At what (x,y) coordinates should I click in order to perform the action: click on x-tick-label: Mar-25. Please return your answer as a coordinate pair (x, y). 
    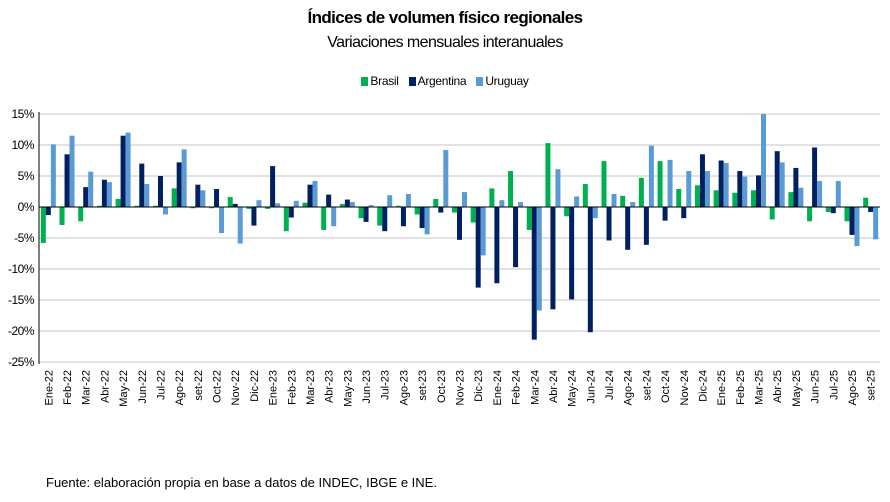
    Looking at the image, I should click on (760, 387).